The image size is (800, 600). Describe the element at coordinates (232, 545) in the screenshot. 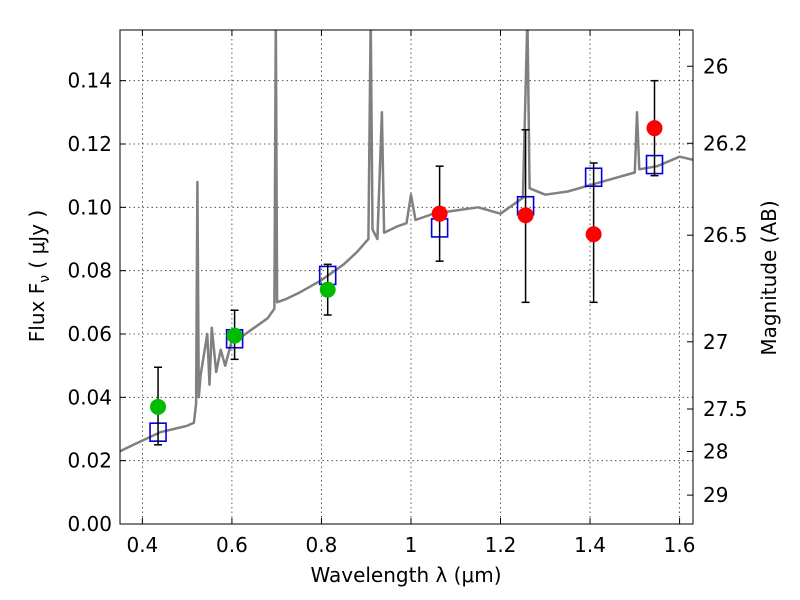

I see `x-tick-label: 0.6` at that location.